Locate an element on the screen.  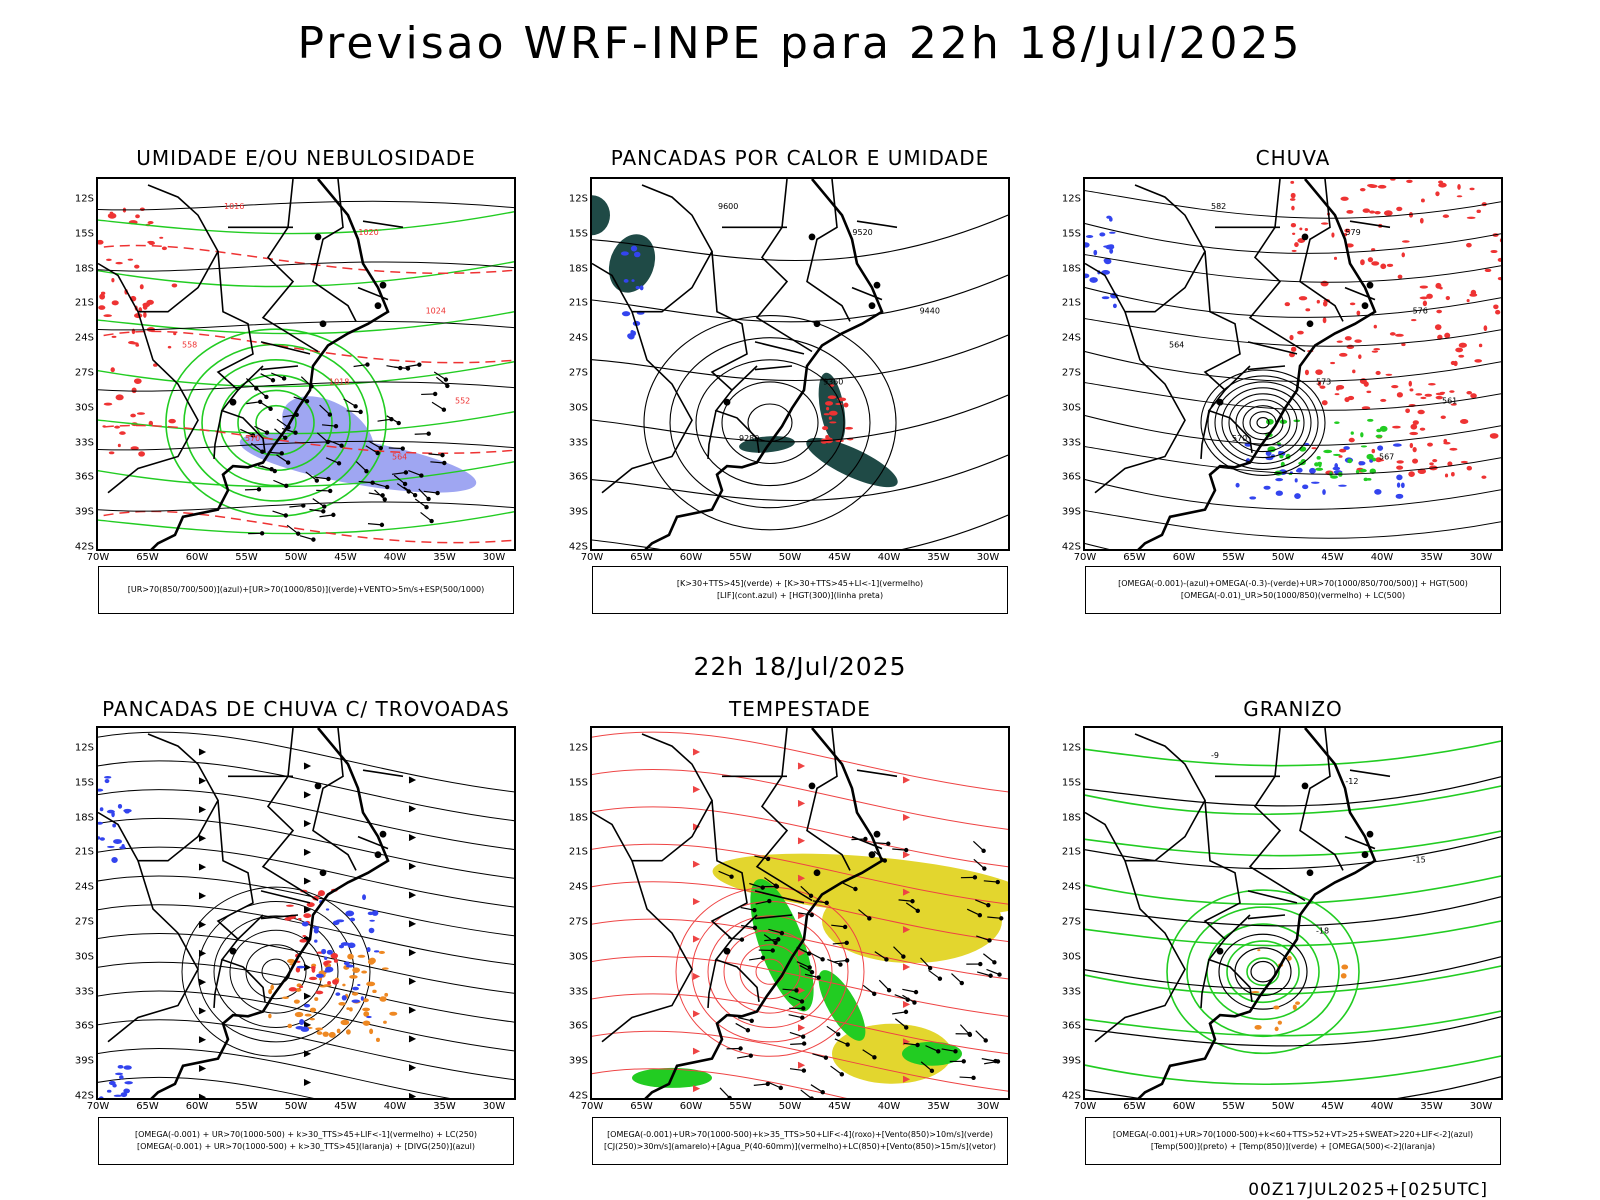
latitude-tick-label: 36S is located at coordinates (1071, 1026).